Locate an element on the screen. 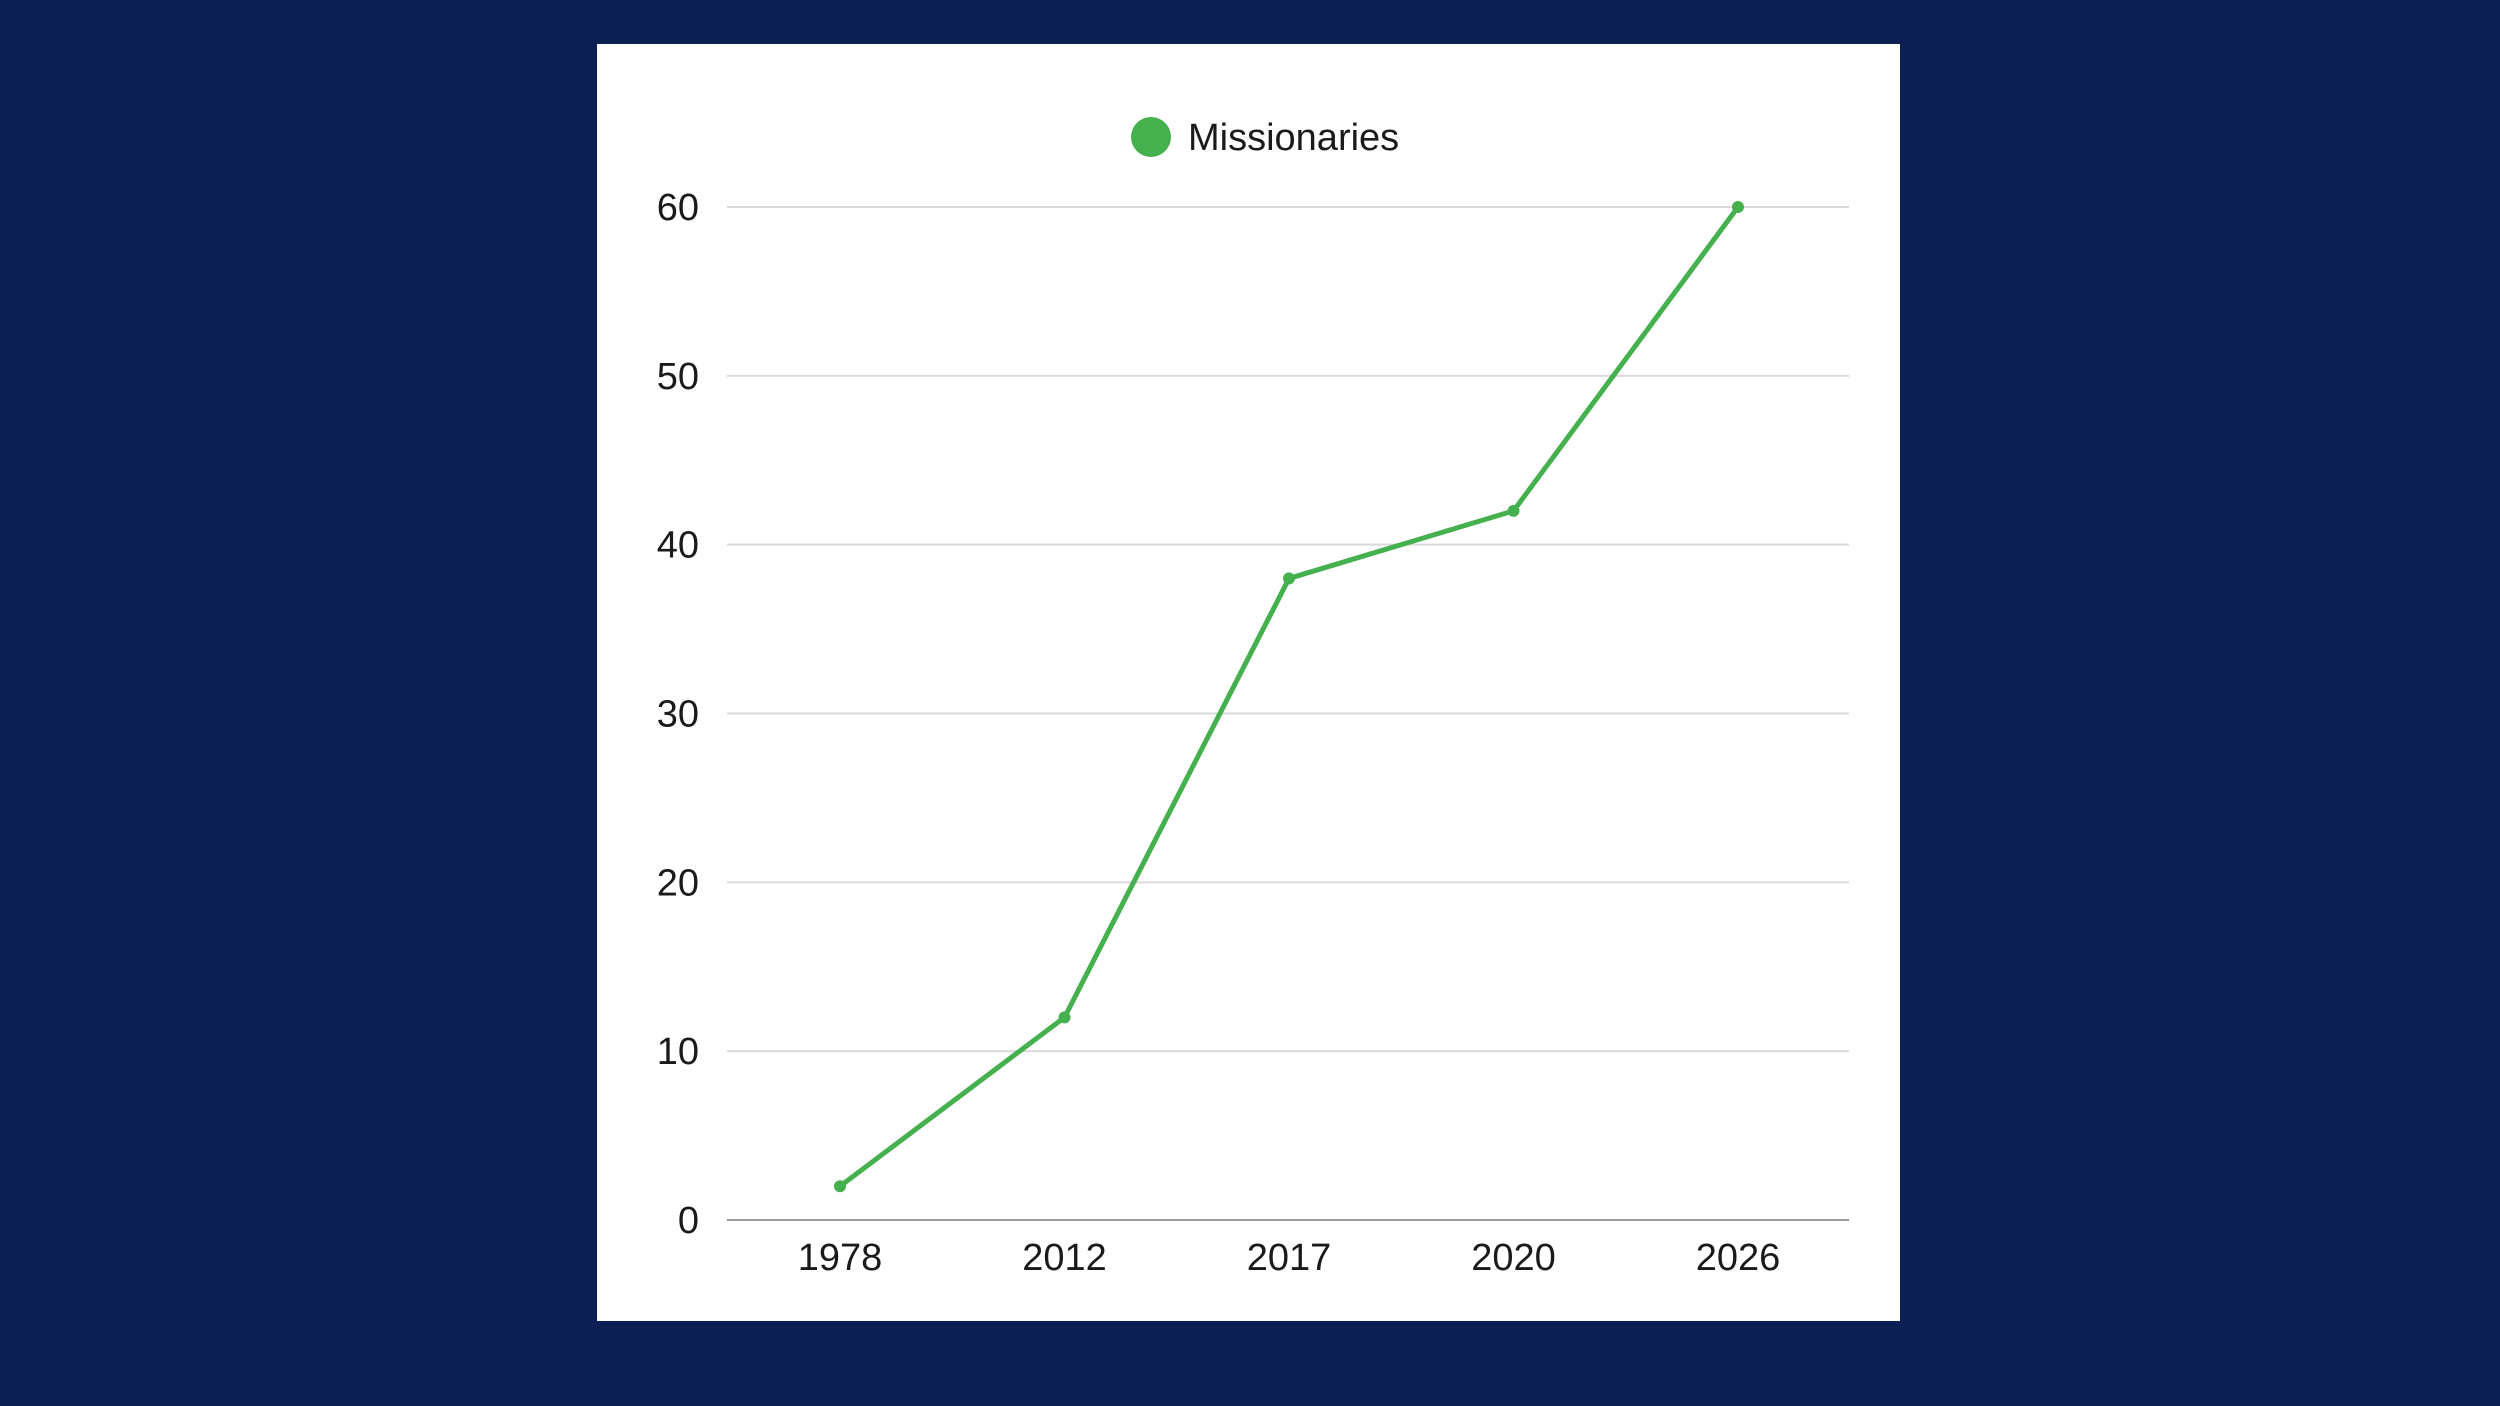  legend-label-missionaries: Missionaries is located at coordinates (1293, 138).